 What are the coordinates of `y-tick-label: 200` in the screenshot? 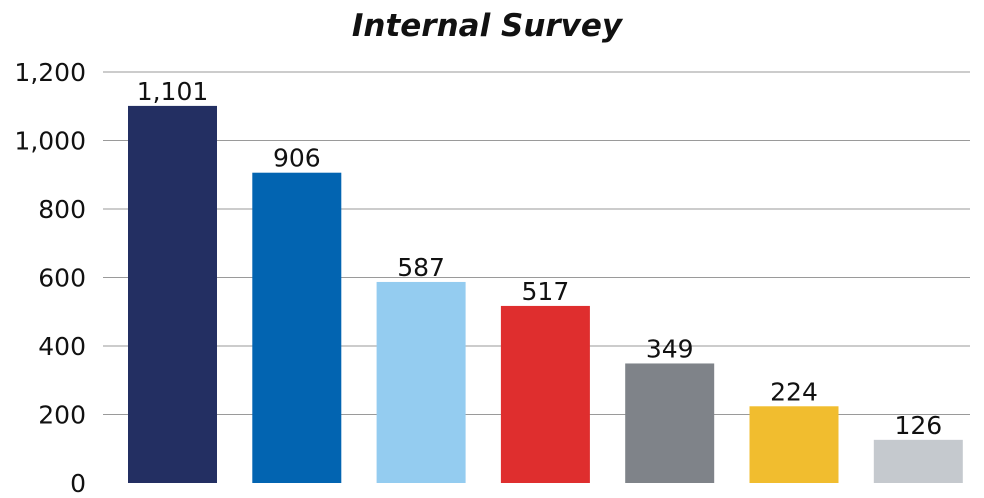 It's located at (62, 415).